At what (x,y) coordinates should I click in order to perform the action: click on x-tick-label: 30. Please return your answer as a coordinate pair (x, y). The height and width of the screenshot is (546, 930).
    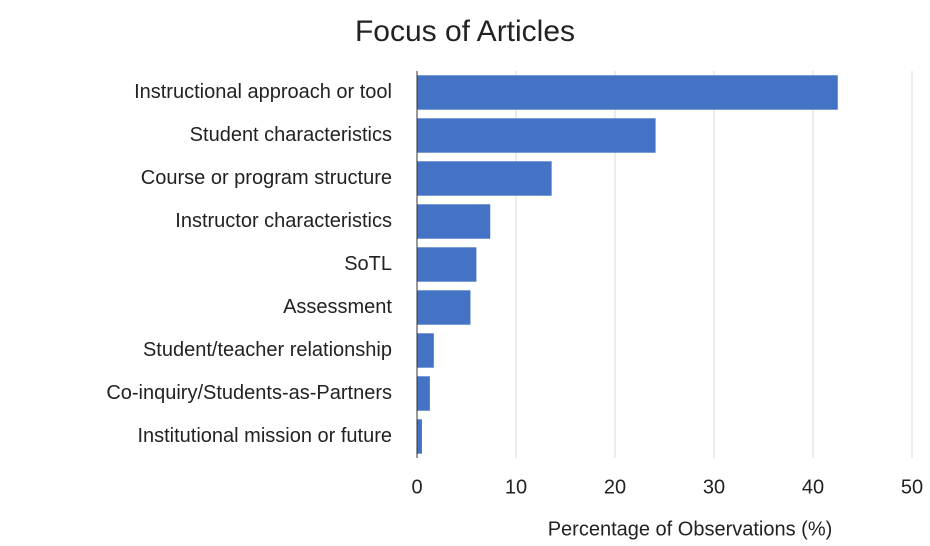
    Looking at the image, I should click on (714, 487).